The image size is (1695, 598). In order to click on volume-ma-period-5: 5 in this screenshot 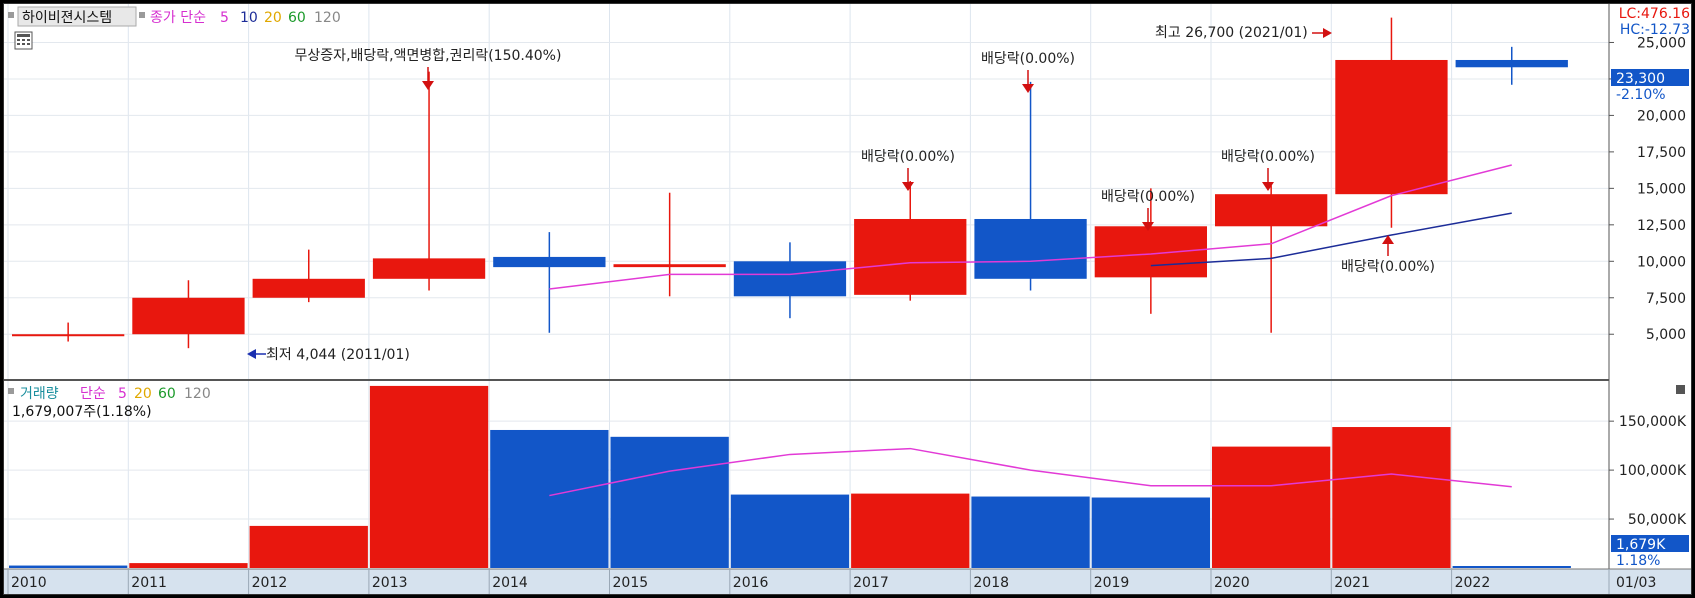, I will do `click(122, 394)`.